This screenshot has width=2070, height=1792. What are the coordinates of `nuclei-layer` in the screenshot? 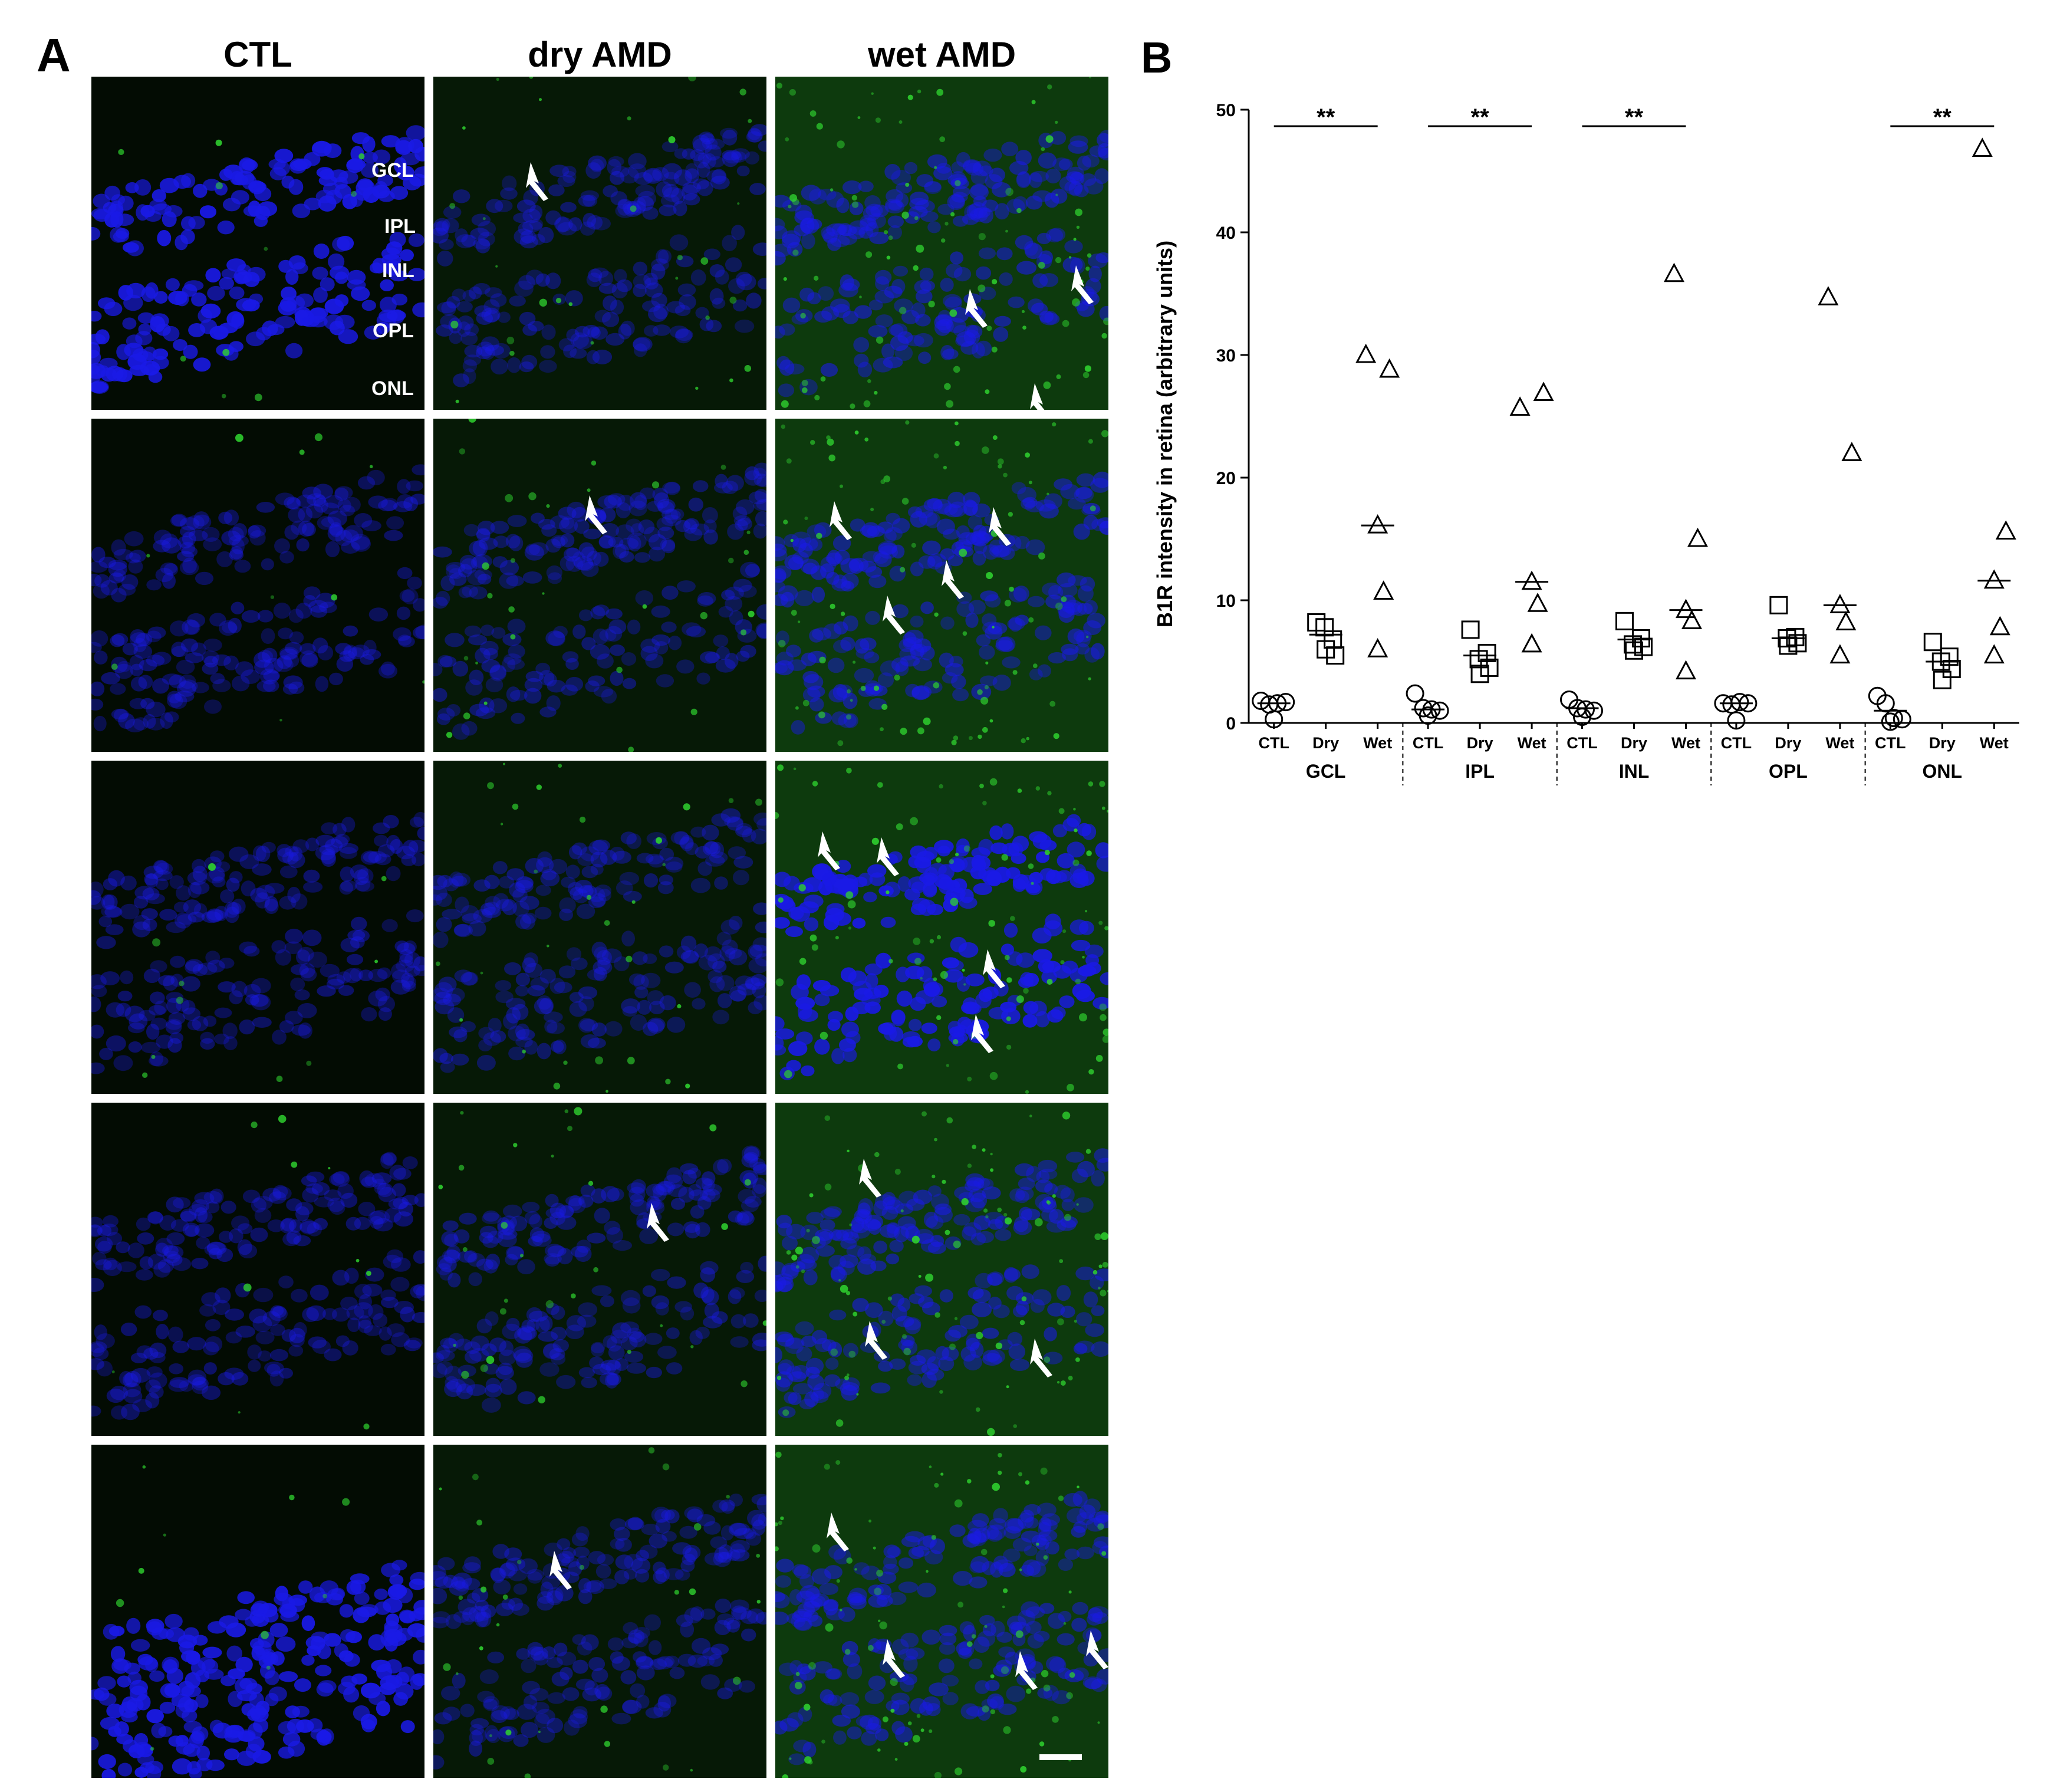 It's located at (599, 601).